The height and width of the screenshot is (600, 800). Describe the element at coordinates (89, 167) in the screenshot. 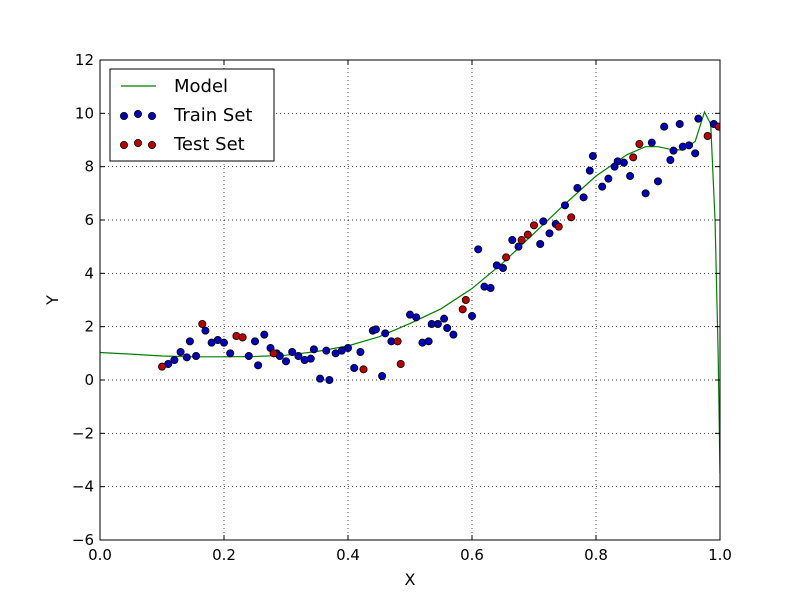

I see `y-tick-label: 8` at that location.